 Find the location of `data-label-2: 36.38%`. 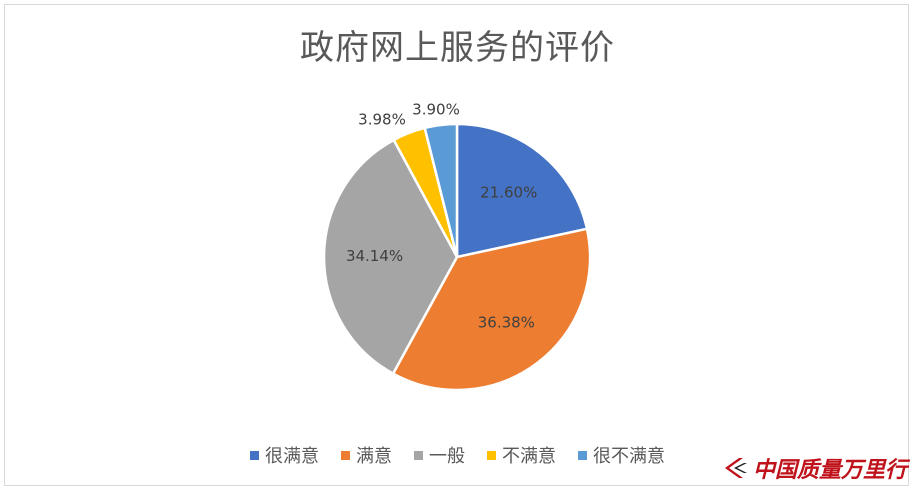

data-label-2: 36.38% is located at coordinates (506, 323).